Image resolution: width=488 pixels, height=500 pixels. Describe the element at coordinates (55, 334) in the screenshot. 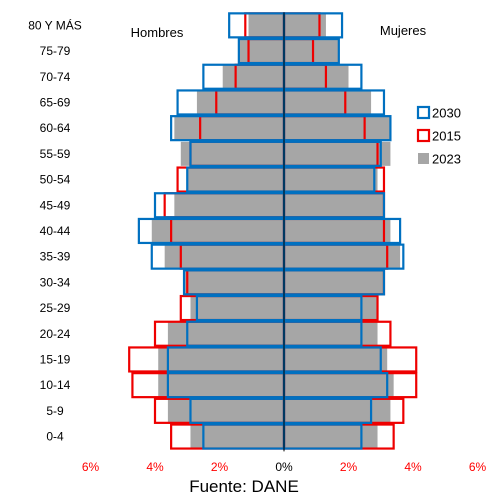

I see `age-label: 20-24` at that location.